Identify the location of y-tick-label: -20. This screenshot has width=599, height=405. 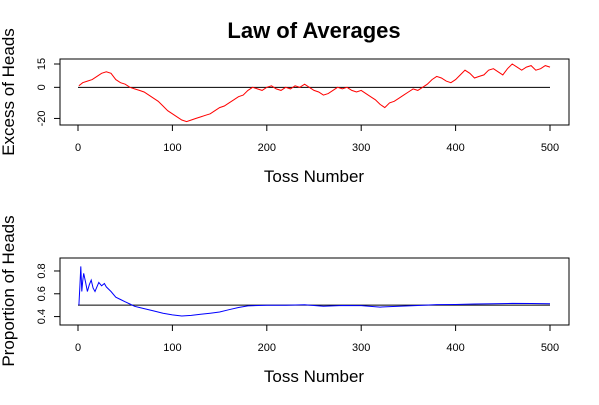
(42, 118).